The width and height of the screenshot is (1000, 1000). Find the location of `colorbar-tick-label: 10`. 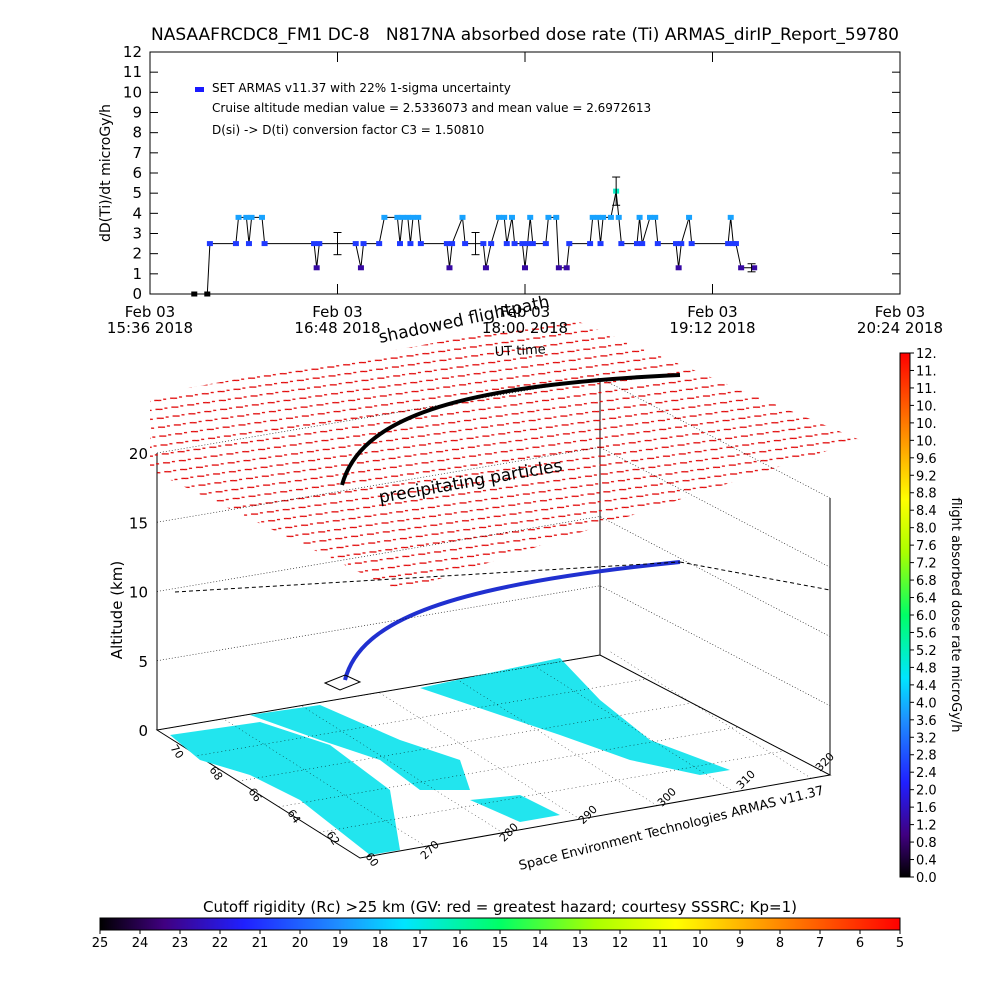

colorbar-tick-label: 10 is located at coordinates (700, 943).